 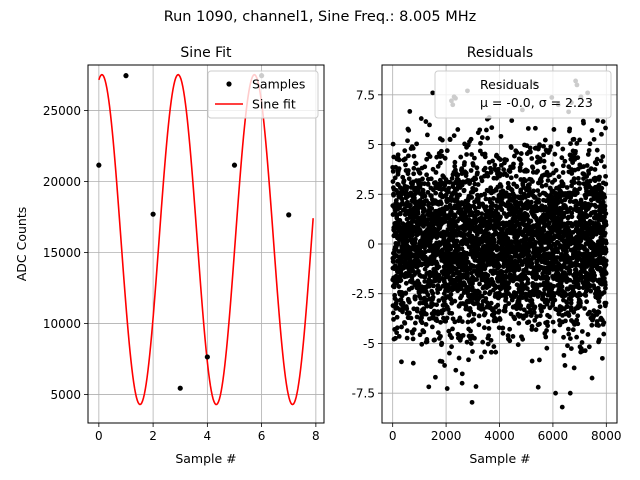 I want to click on sine-fit-y-tick-label: 10000, so click(x=62, y=324).